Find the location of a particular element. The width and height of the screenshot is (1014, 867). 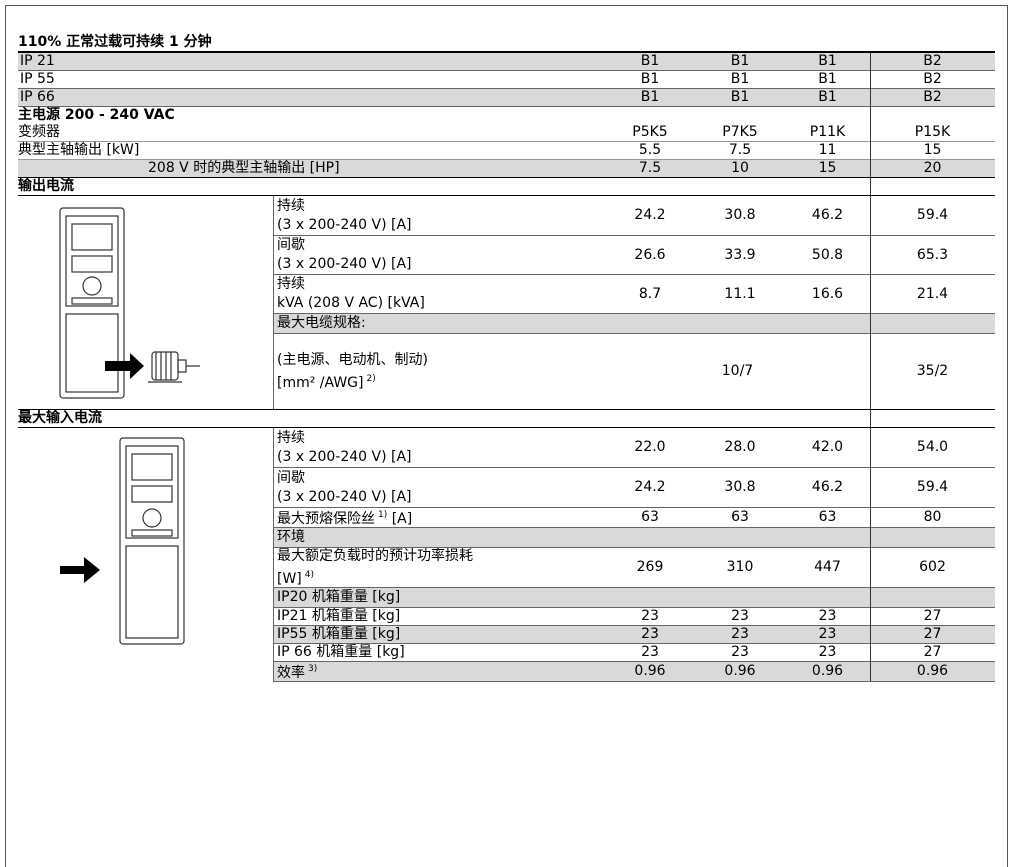

value-cell: 7.5 is located at coordinates (650, 168).